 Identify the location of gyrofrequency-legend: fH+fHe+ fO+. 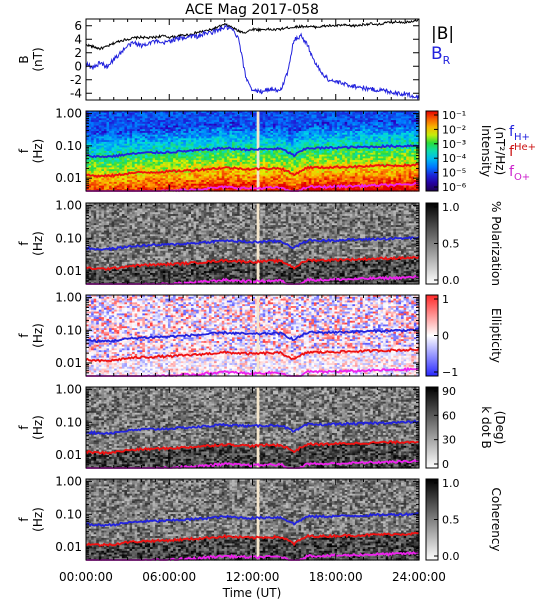
(522, 153).